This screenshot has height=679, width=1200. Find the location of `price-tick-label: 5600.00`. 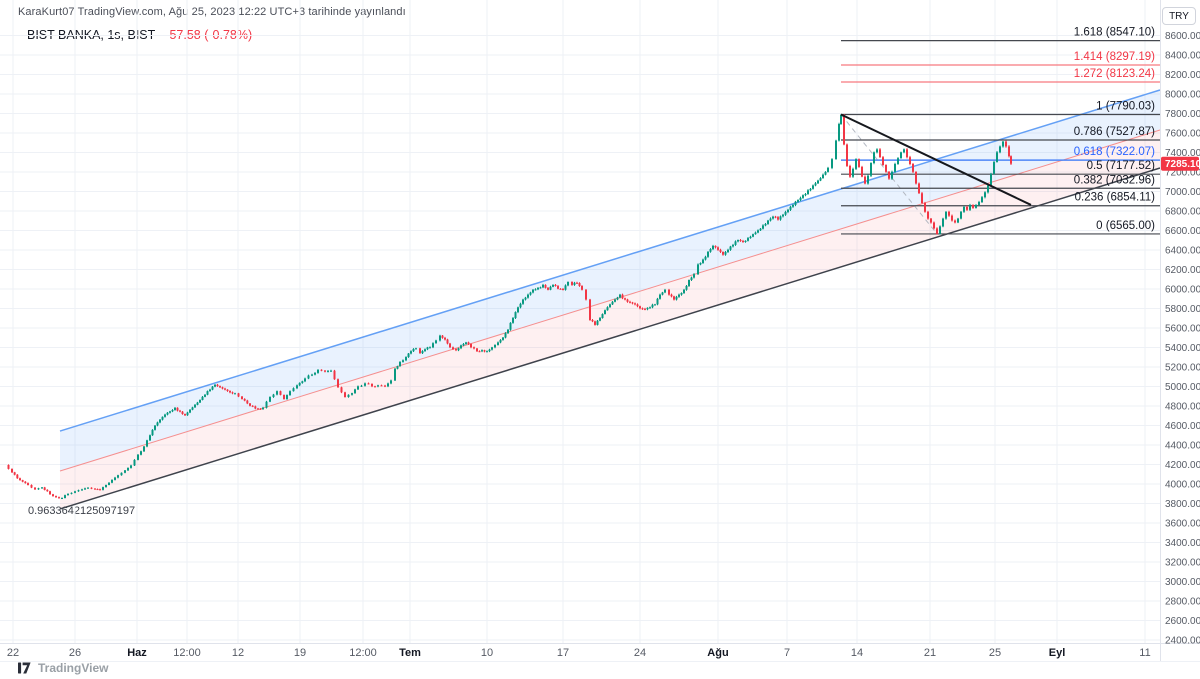

price-tick-label: 5600.00 is located at coordinates (1182, 329).